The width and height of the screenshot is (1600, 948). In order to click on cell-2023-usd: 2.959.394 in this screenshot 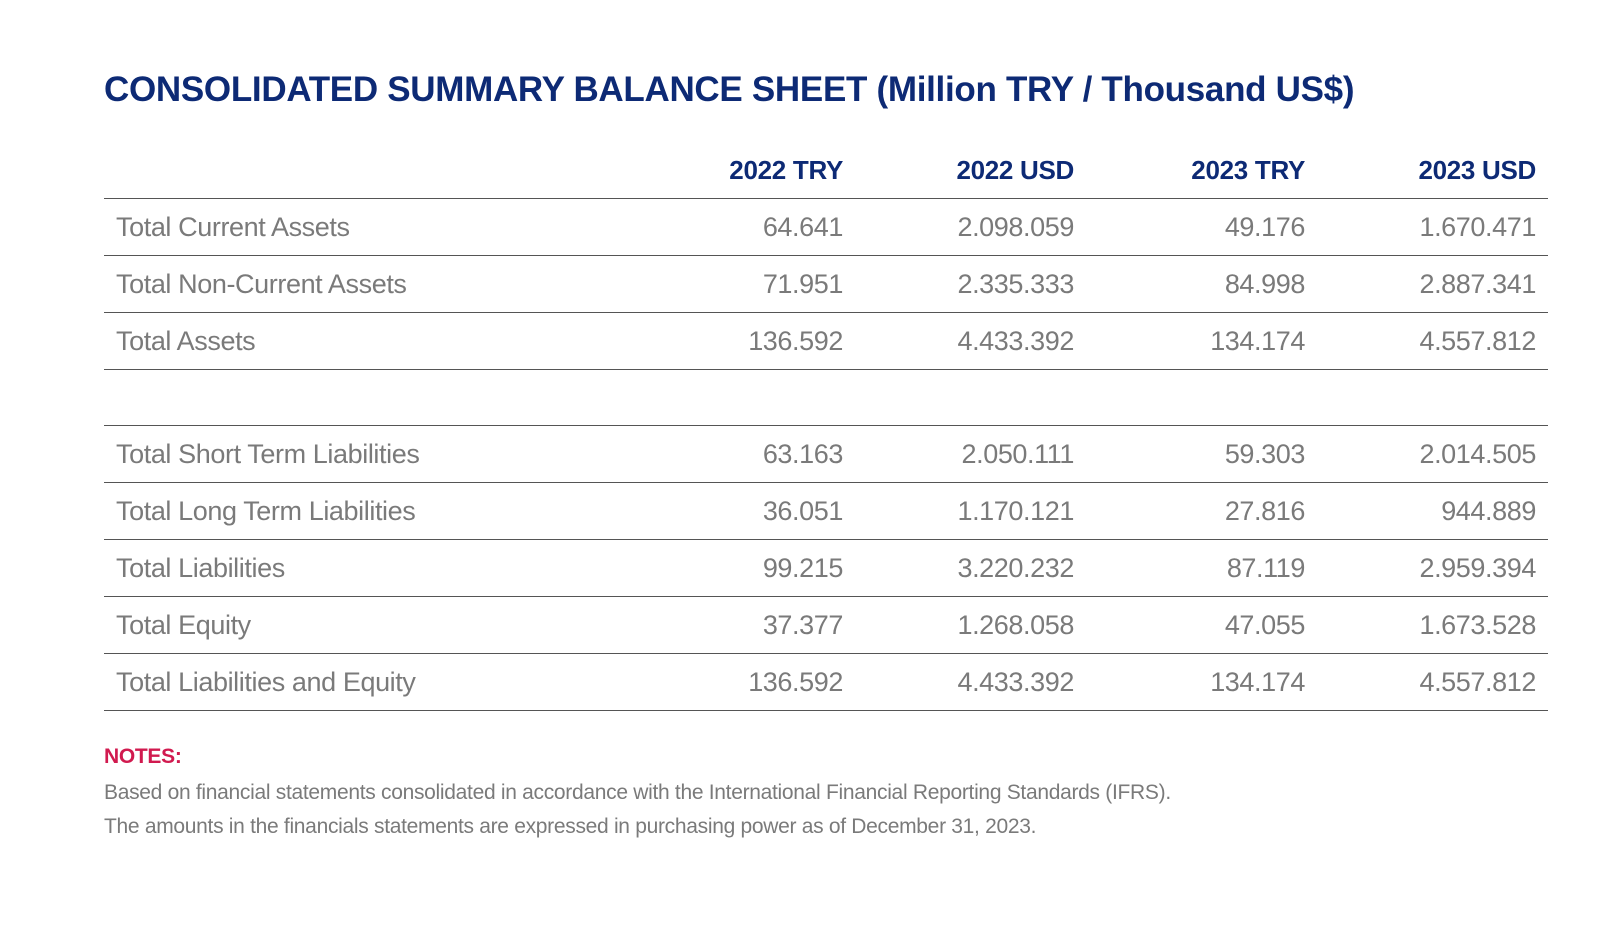, I will do `click(1432, 568)`.